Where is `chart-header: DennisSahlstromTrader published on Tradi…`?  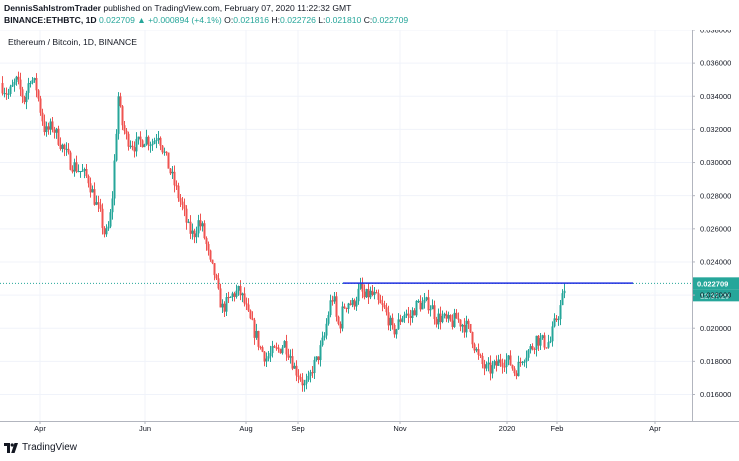
chart-header: DennisSahlstromTrader published on Tradi… is located at coordinates (206, 14).